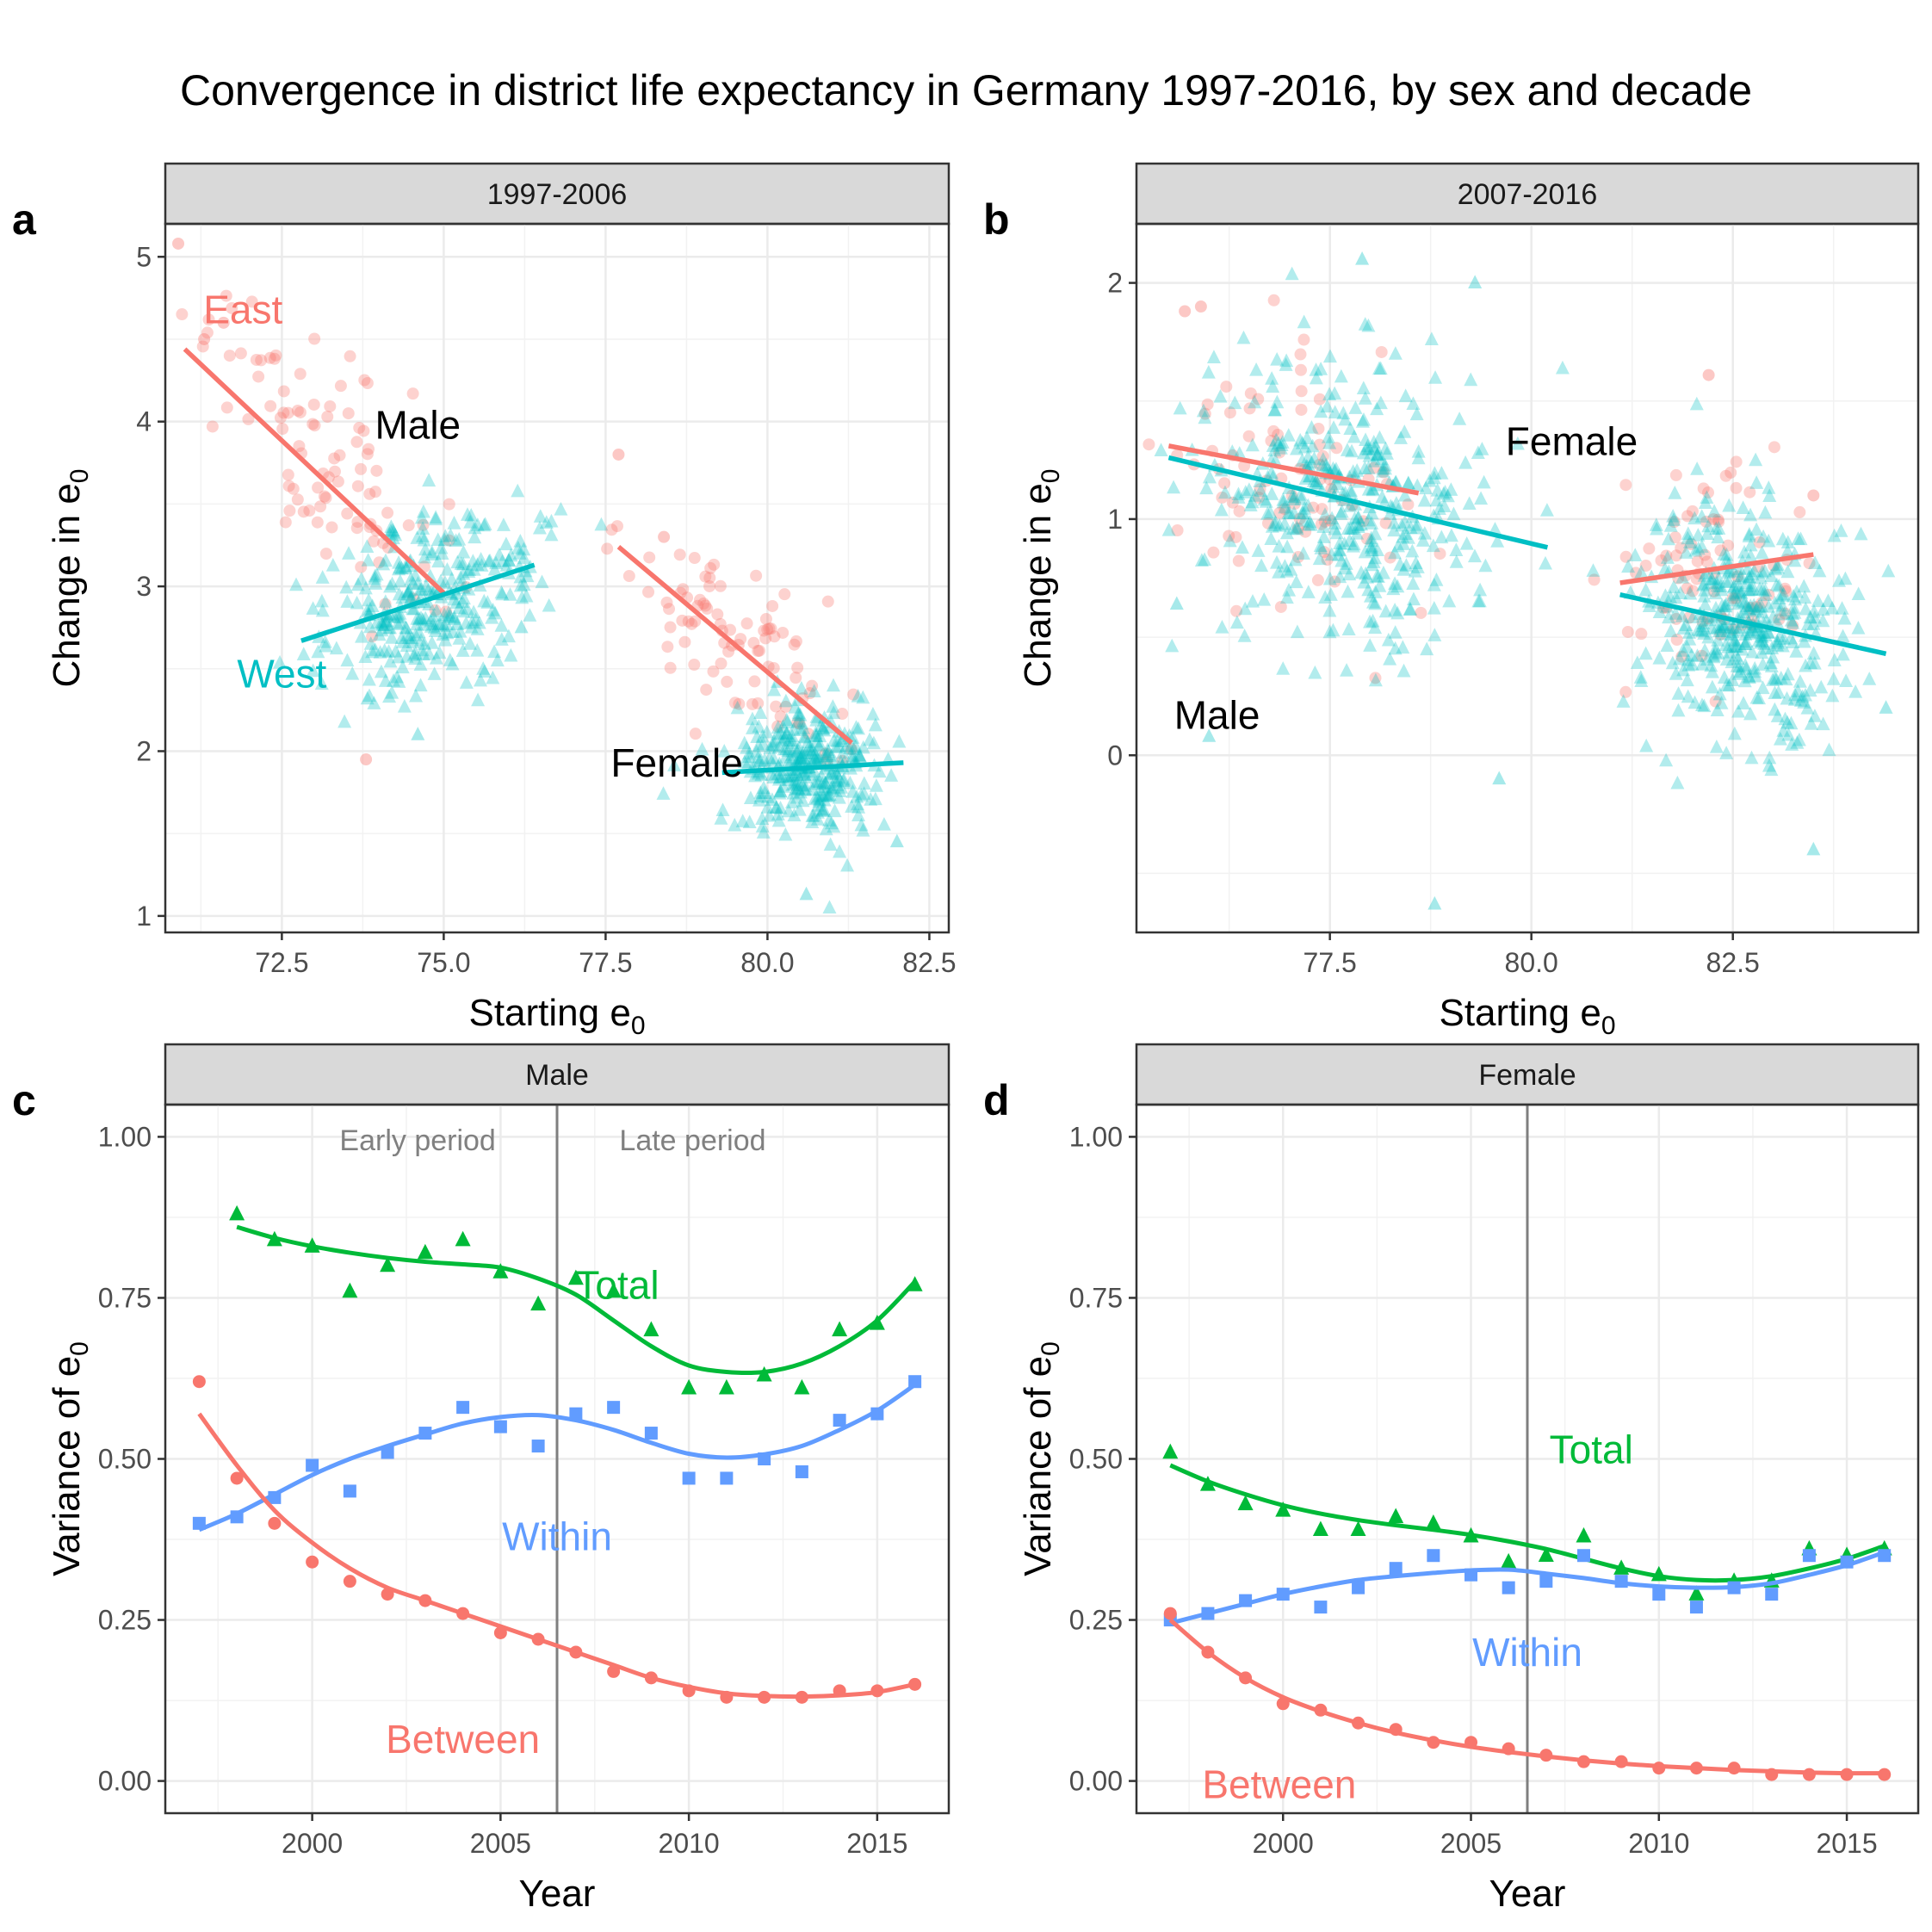 The height and width of the screenshot is (1932, 1932). Describe the element at coordinates (125, 1297) in the screenshot. I see `y-tick-label: 0.75` at that location.